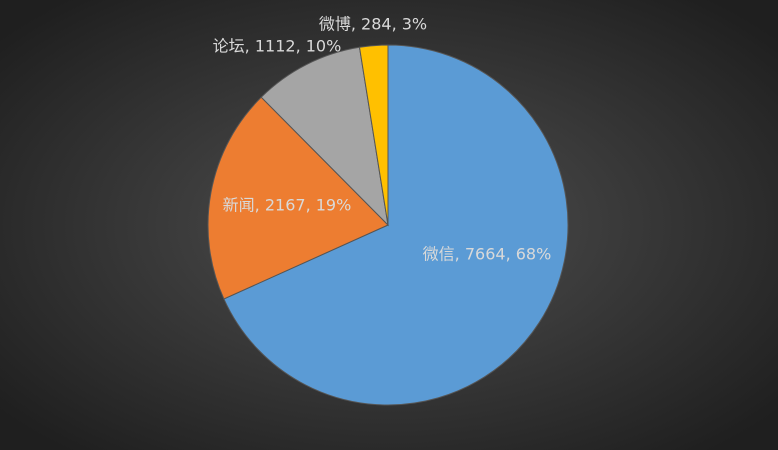 Image resolution: width=778 pixels, height=450 pixels. What do you see at coordinates (287, 205) in the screenshot?
I see `data-label: 新闻, 2167, 19%` at bounding box center [287, 205].